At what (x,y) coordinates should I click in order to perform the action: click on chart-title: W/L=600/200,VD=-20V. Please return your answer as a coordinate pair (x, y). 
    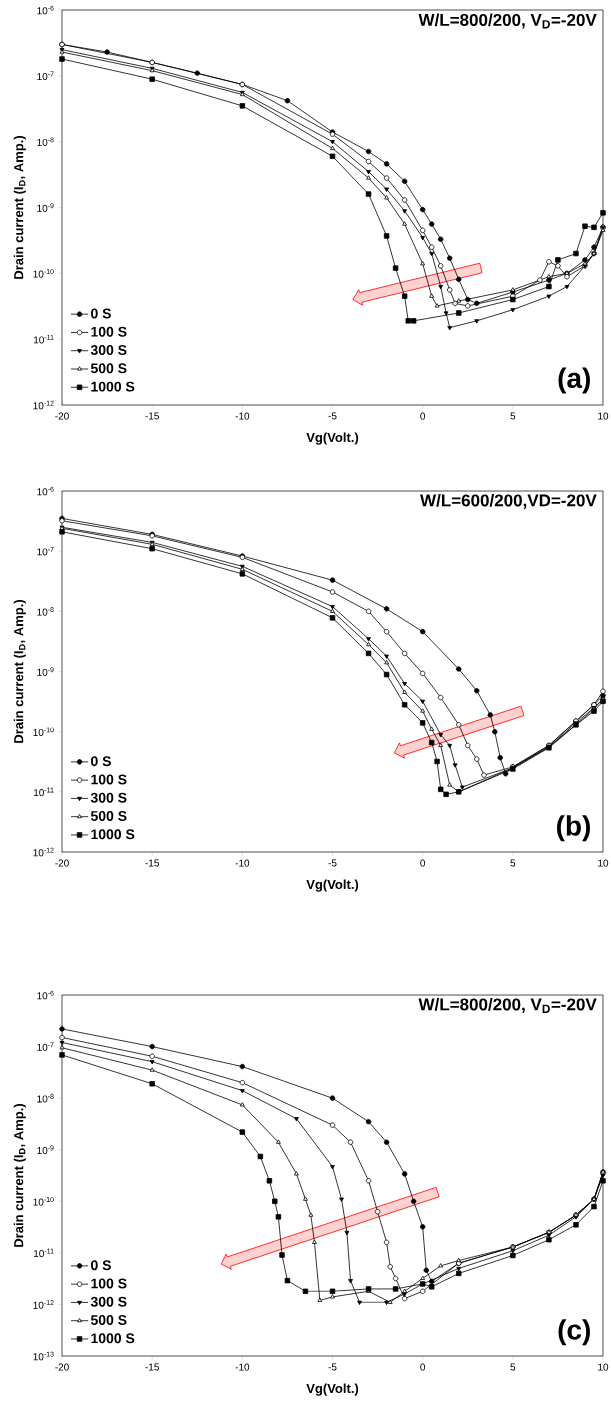
    Looking at the image, I should click on (508, 501).